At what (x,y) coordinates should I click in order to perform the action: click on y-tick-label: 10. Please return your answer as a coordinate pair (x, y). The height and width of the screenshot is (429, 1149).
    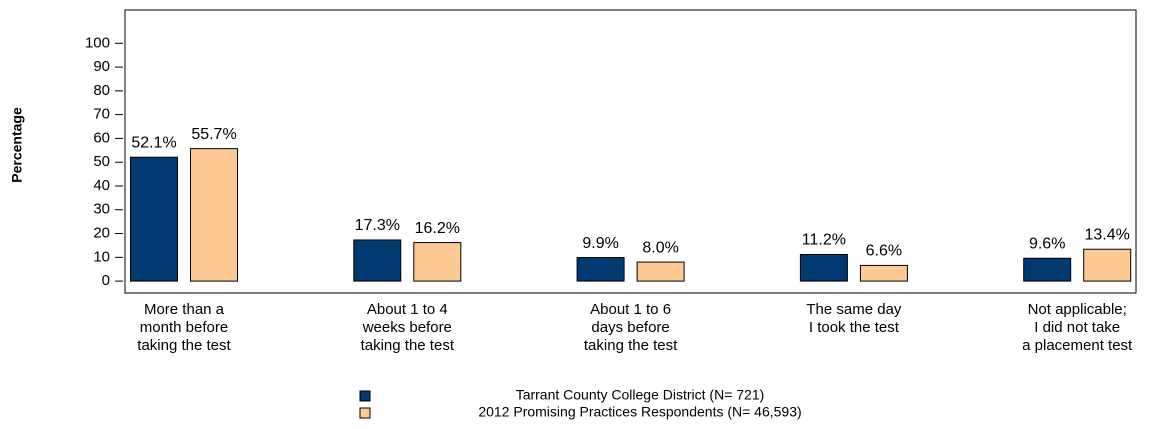
    Looking at the image, I should click on (101, 256).